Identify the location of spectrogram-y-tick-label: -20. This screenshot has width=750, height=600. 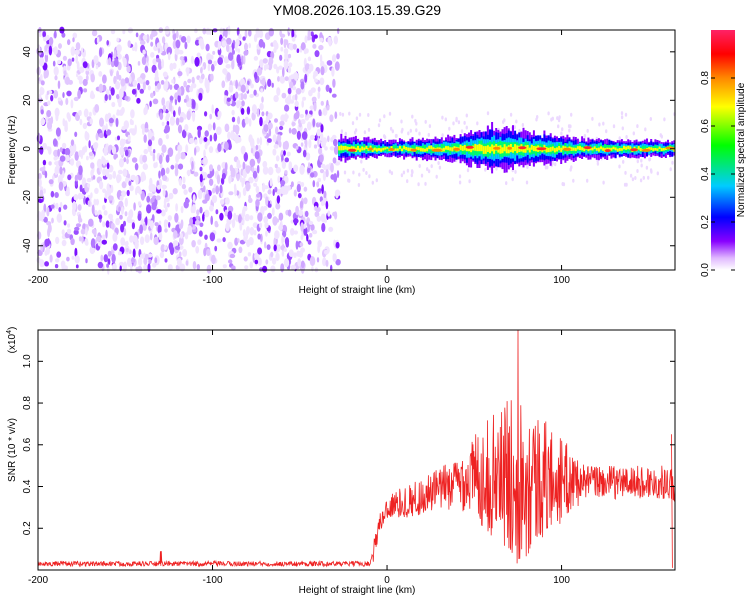
(27, 197).